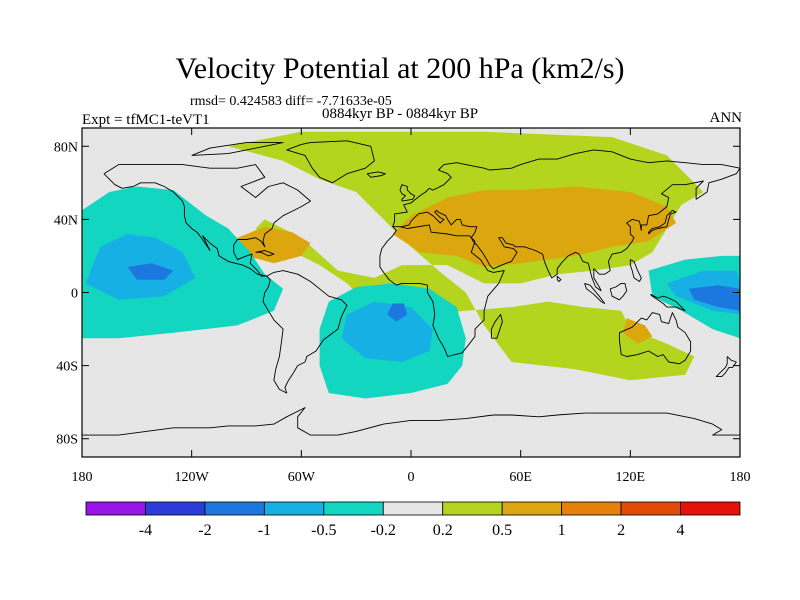 Image resolution: width=800 pixels, height=600 pixels. What do you see at coordinates (502, 530) in the screenshot?
I see `colorbar-label: 0.5` at bounding box center [502, 530].